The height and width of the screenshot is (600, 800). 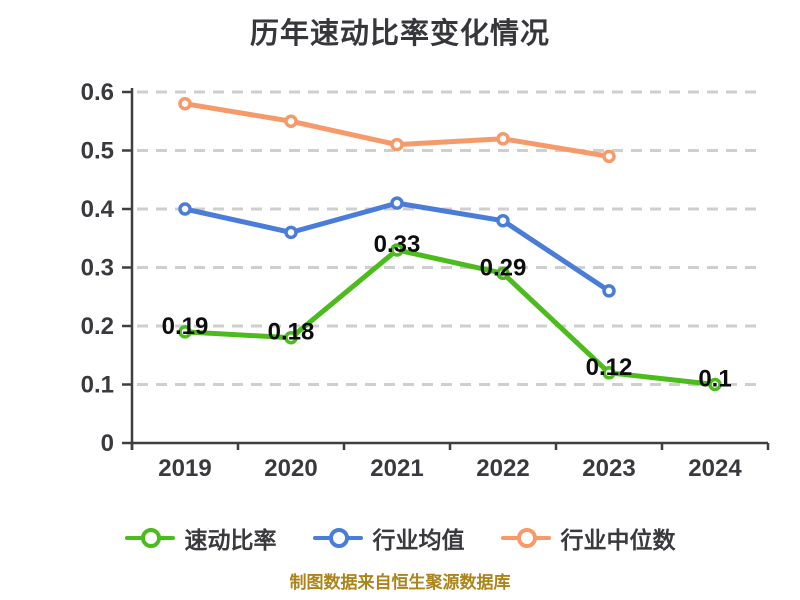 What do you see at coordinates (502, 468) in the screenshot?
I see `x-tick-label-2022: 2022` at bounding box center [502, 468].